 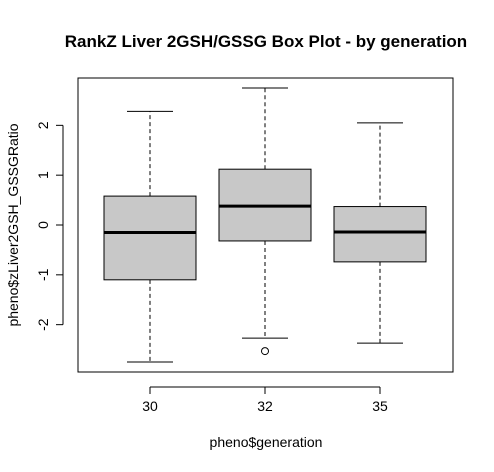 I want to click on x-axis: 30 32 35, so click(x=265, y=400).